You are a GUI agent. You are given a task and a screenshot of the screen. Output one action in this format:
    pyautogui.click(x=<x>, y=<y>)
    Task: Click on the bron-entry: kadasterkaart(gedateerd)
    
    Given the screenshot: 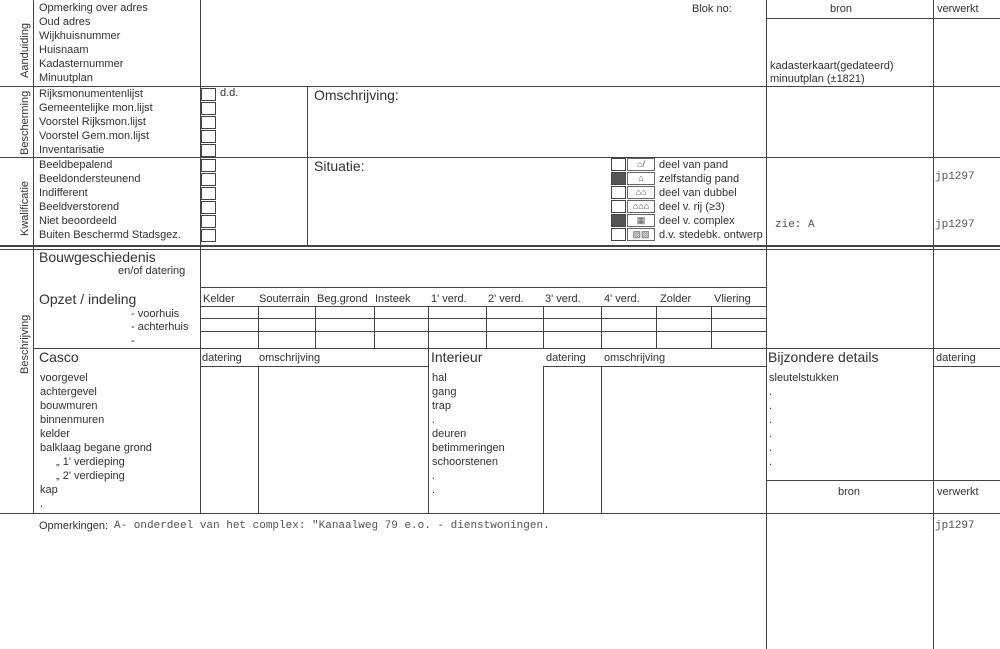 What is the action you would take?
    pyautogui.click(x=832, y=66)
    